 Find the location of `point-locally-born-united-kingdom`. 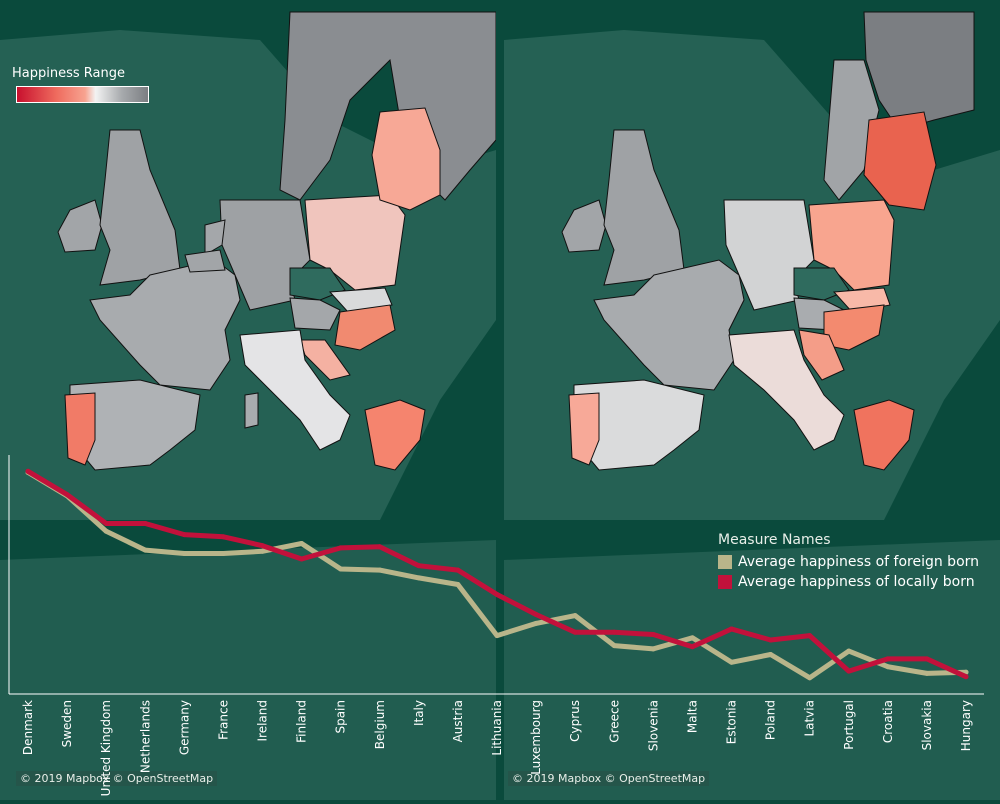

point-locally-born-united-kingdom is located at coordinates (106, 523).